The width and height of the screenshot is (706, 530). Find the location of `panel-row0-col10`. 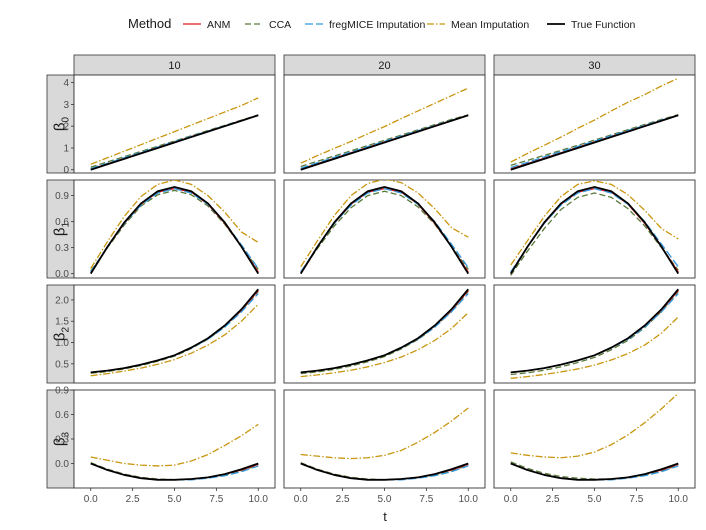

panel-row0-col10 is located at coordinates (174, 124).